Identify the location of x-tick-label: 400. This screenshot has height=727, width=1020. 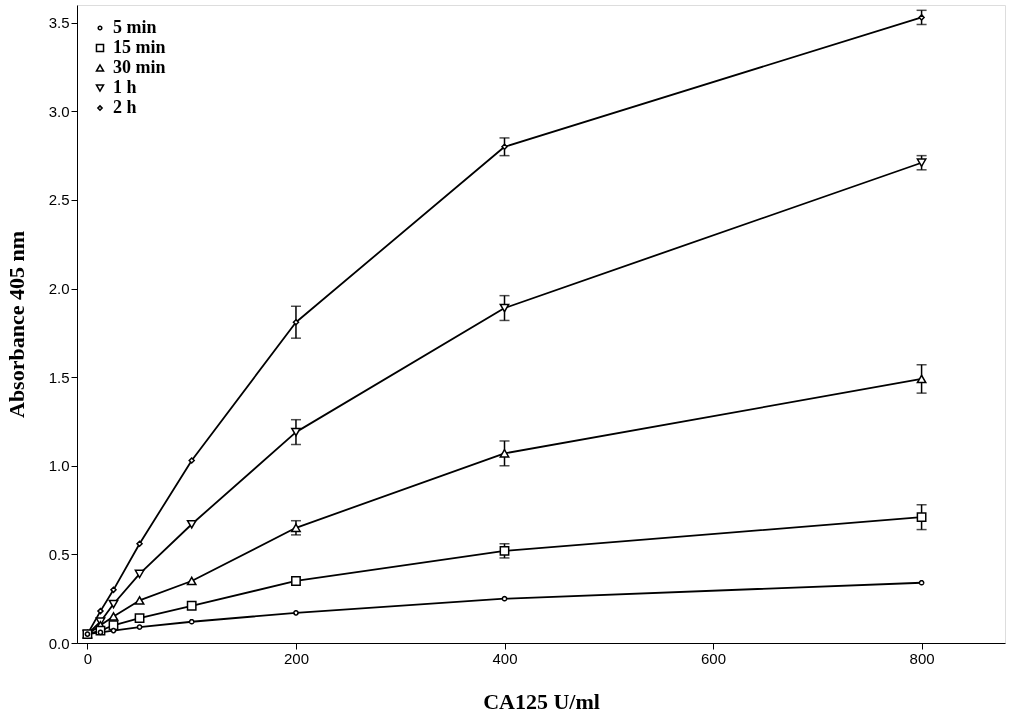
(505, 658).